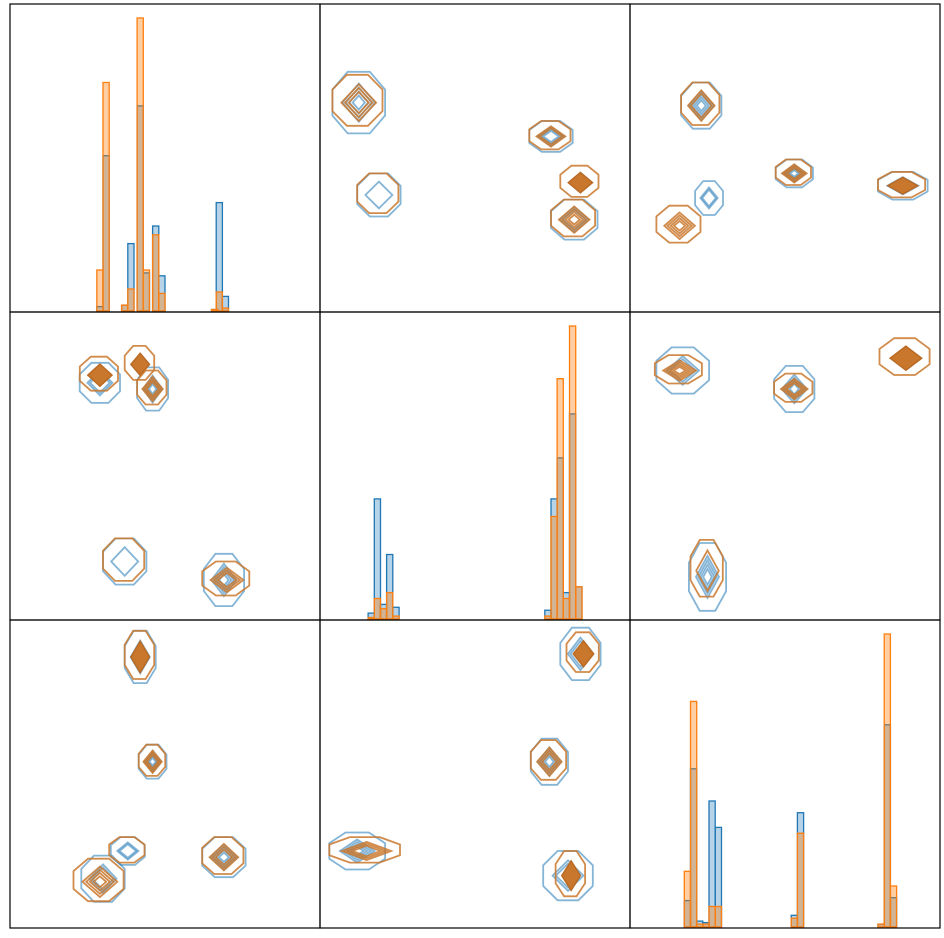 This screenshot has width=944, height=938. I want to click on panel-r0-c0, so click(165, 158).